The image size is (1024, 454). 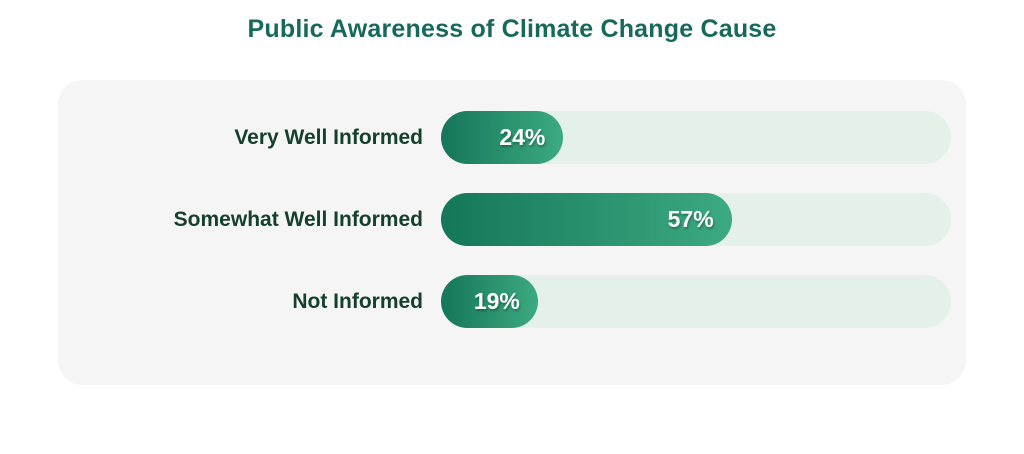 I want to click on bar-value-label: 19%, so click(x=496, y=301).